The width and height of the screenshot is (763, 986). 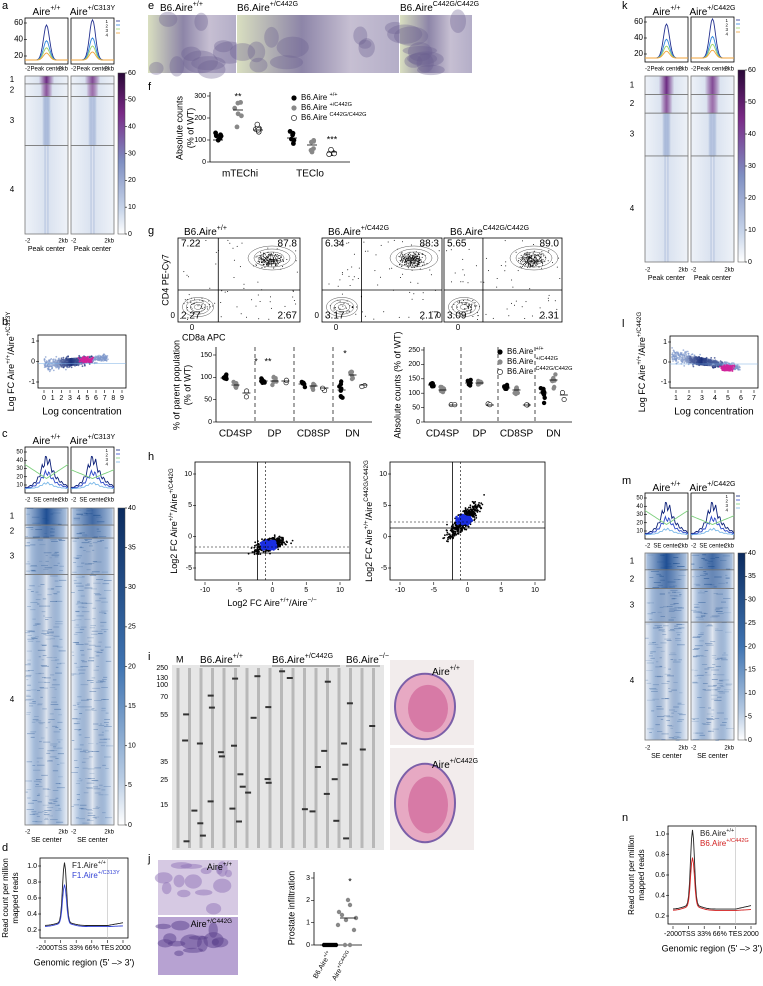 I want to click on x-tick-label: 4, so click(x=79, y=398).